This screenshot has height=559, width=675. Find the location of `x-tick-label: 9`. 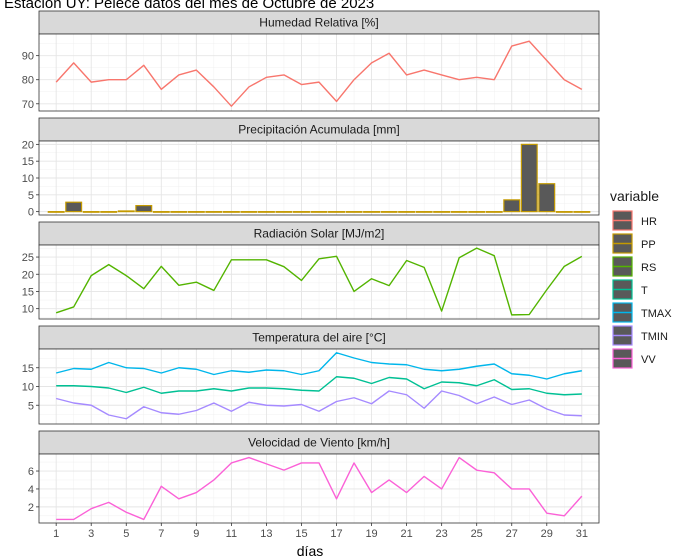

x-tick-label: 9 is located at coordinates (196, 534).